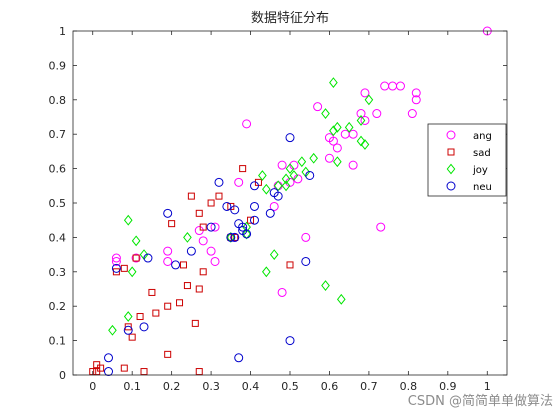 The width and height of the screenshot is (560, 420). I want to click on y-tick-label: 0.3, so click(58, 272).